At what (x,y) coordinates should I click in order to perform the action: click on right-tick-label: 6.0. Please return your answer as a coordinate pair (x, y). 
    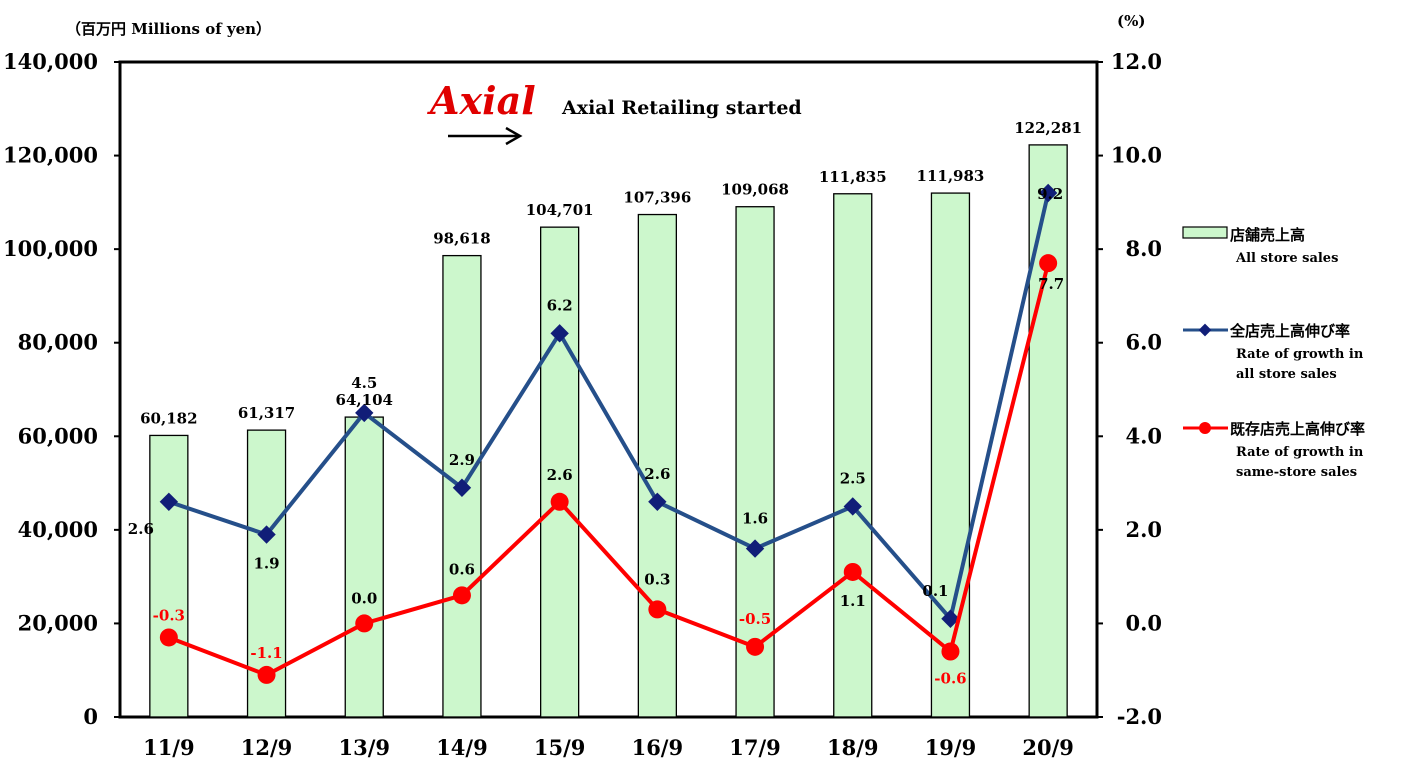
    Looking at the image, I should click on (1143, 342).